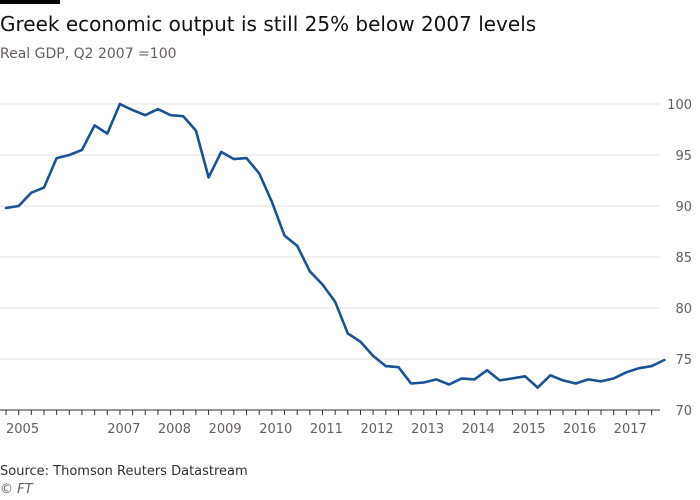  Describe the element at coordinates (326, 429) in the screenshot. I see `x-tick-label: 2011` at that location.